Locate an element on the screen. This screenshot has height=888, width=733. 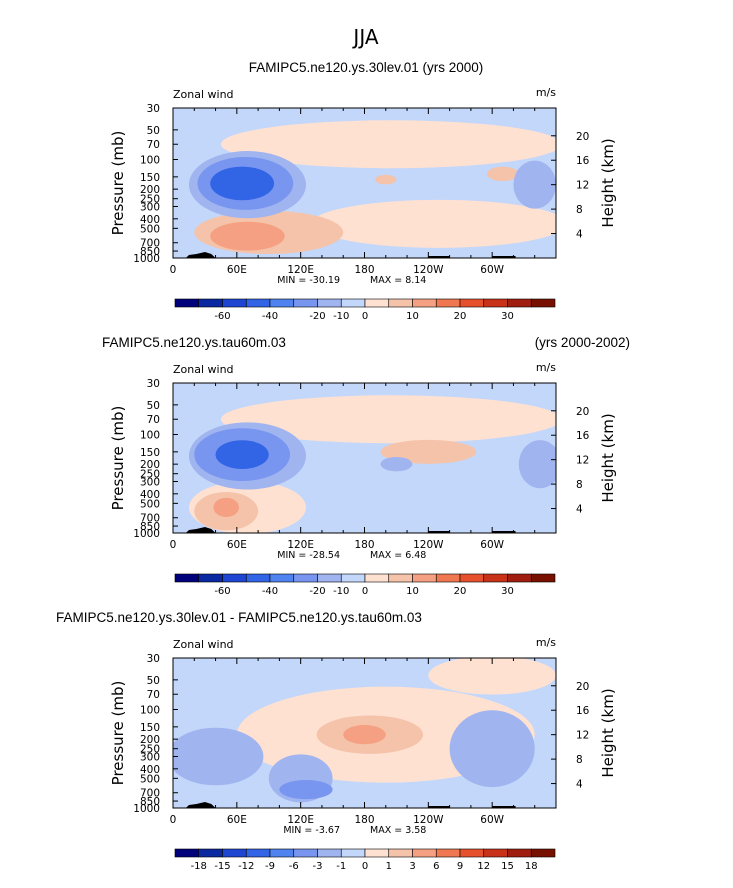
colorbar-label: -10 is located at coordinates (341, 591).